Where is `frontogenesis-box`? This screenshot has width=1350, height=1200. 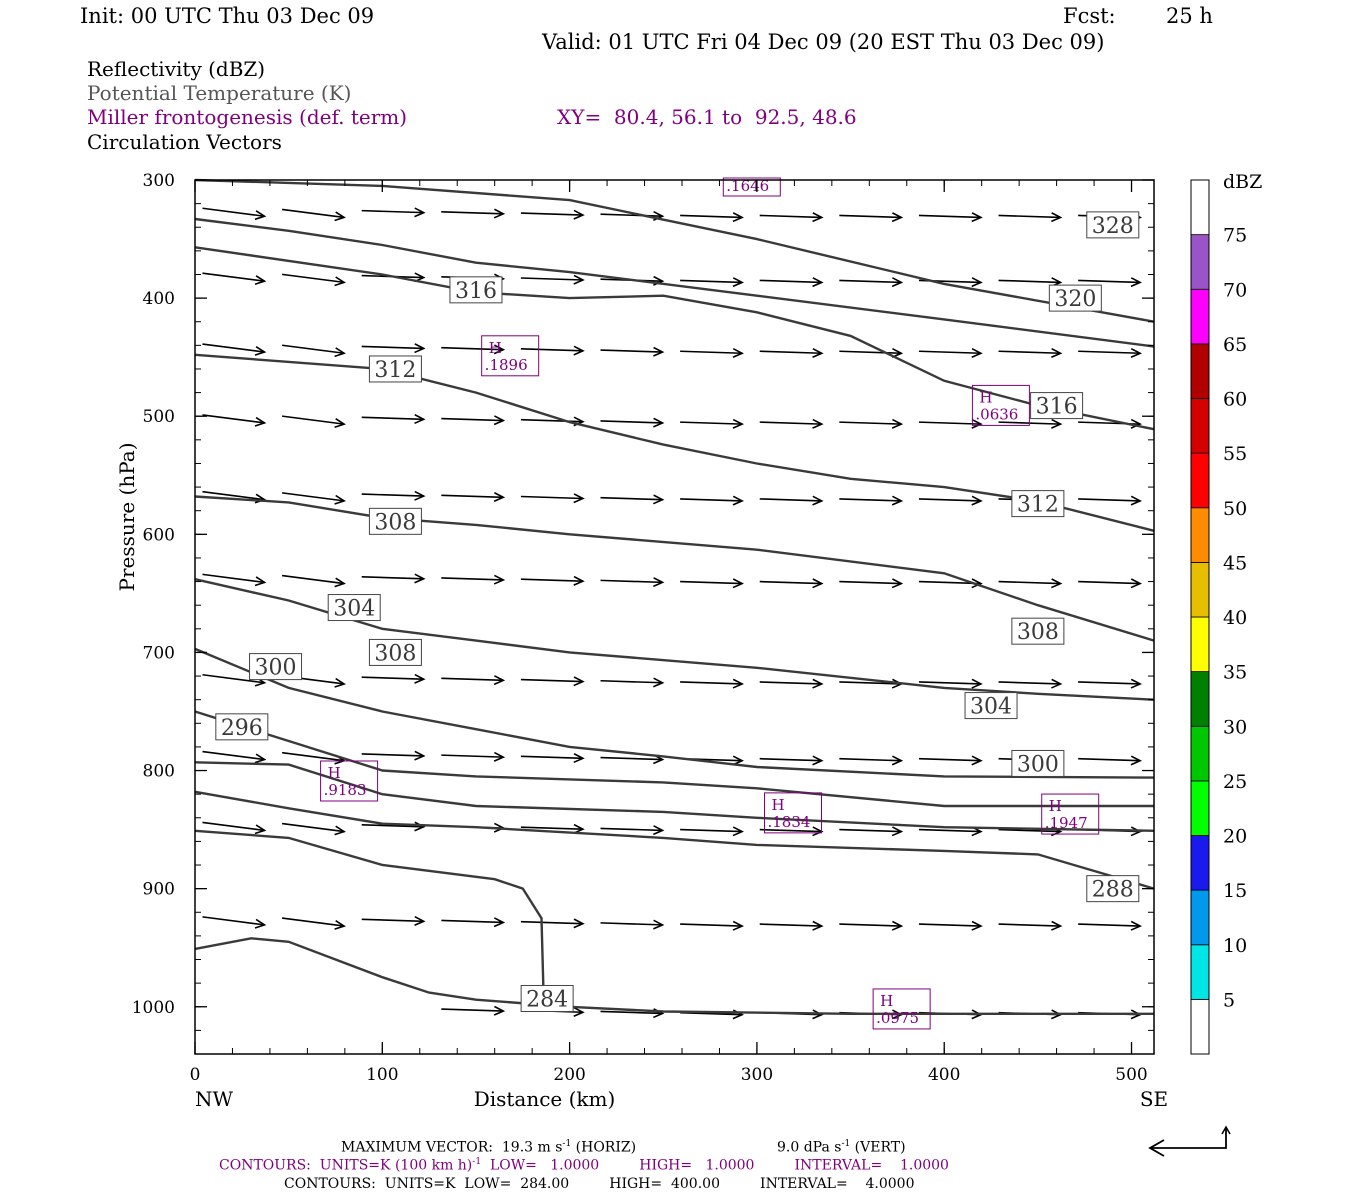 frontogenesis-box is located at coordinates (901, 1009).